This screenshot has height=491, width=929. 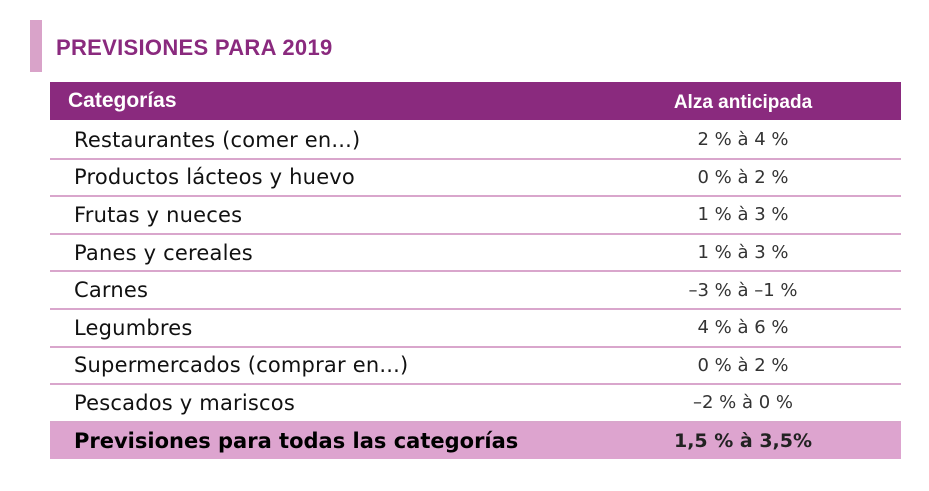 What do you see at coordinates (743, 140) in the screenshot?
I see `row-value: 2 % à 4 %` at bounding box center [743, 140].